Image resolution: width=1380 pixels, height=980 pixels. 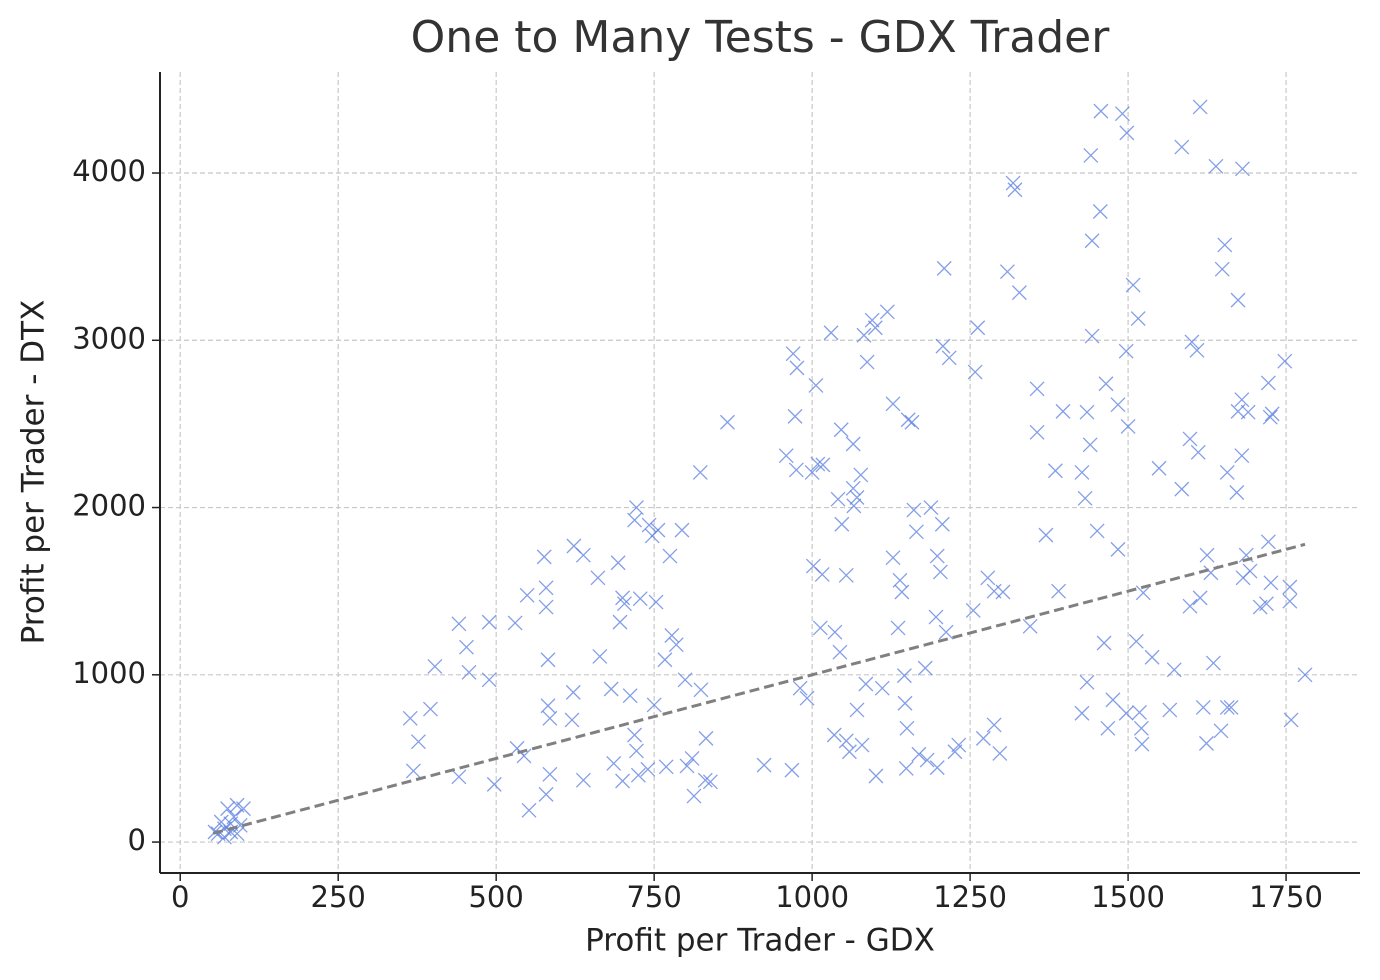 What do you see at coordinates (180, 897) in the screenshot?
I see `x-tick-label: 0` at bounding box center [180, 897].